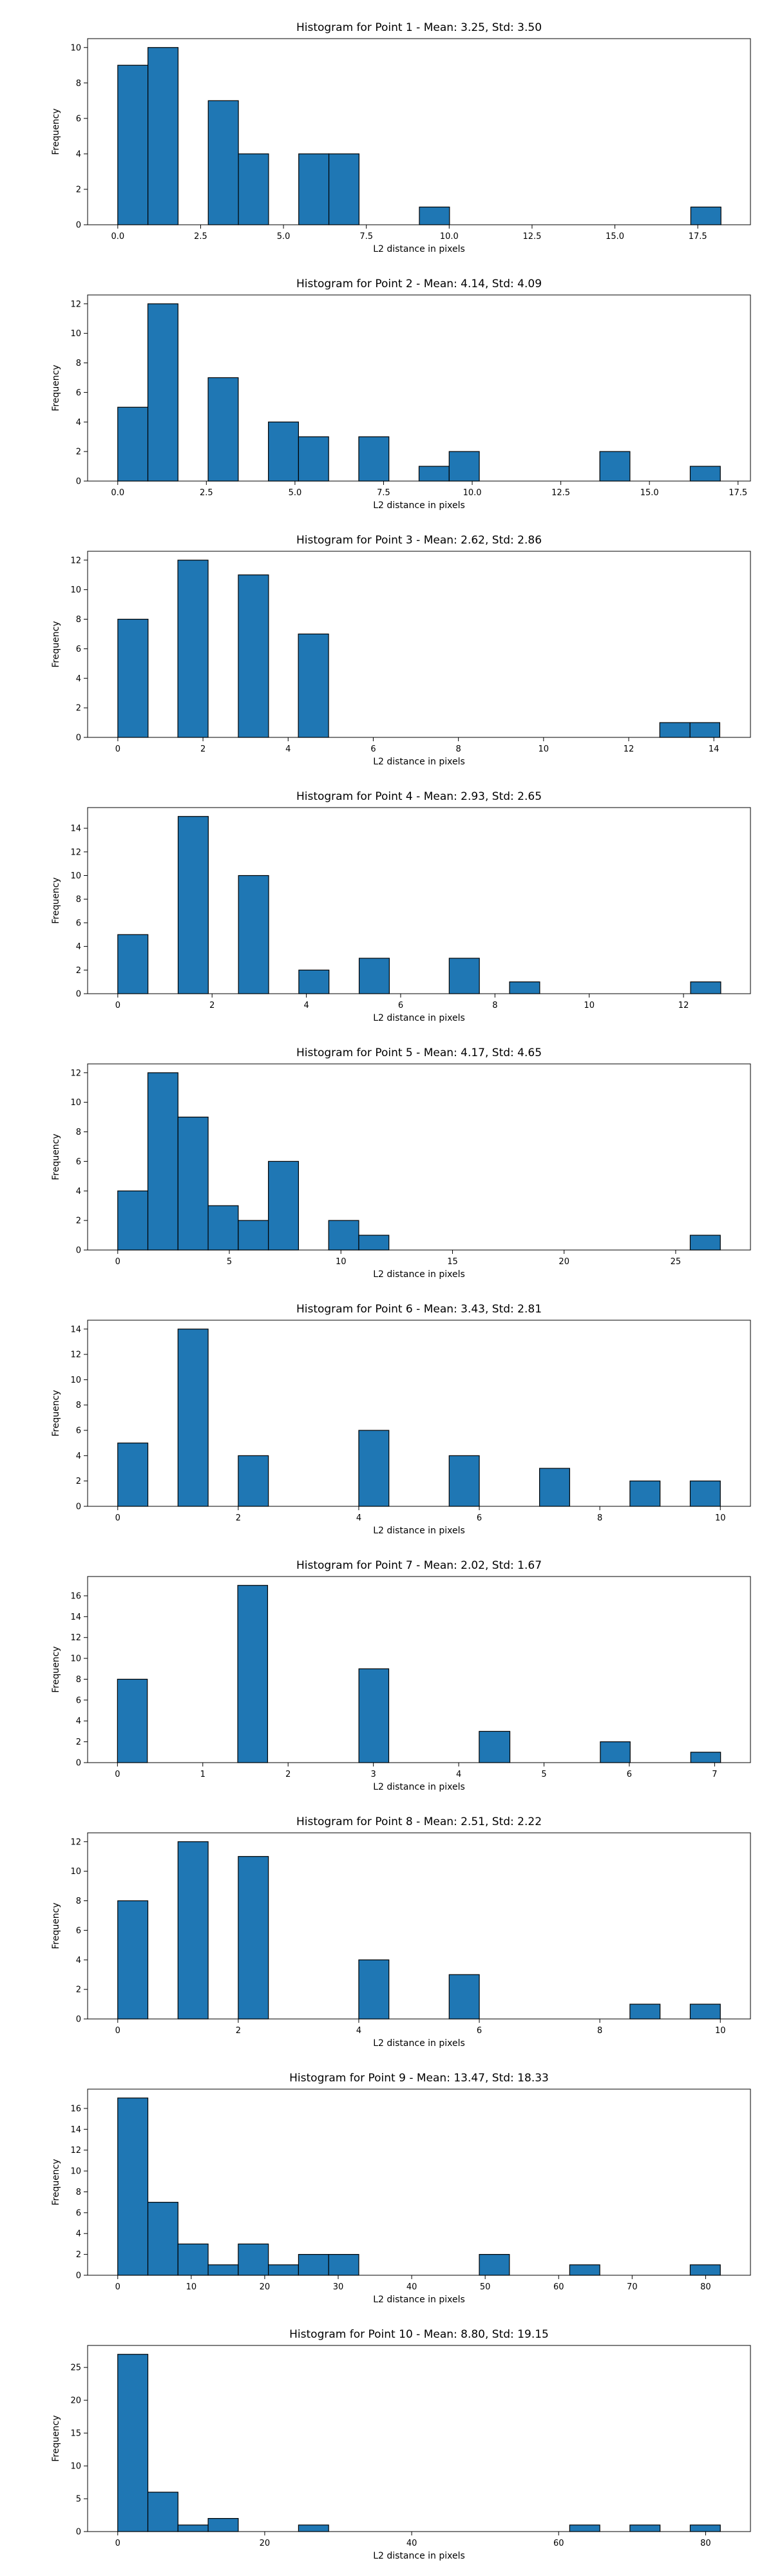 The height and width of the screenshot is (2576, 773). I want to click on x-tick-label: 50, so click(486, 2287).